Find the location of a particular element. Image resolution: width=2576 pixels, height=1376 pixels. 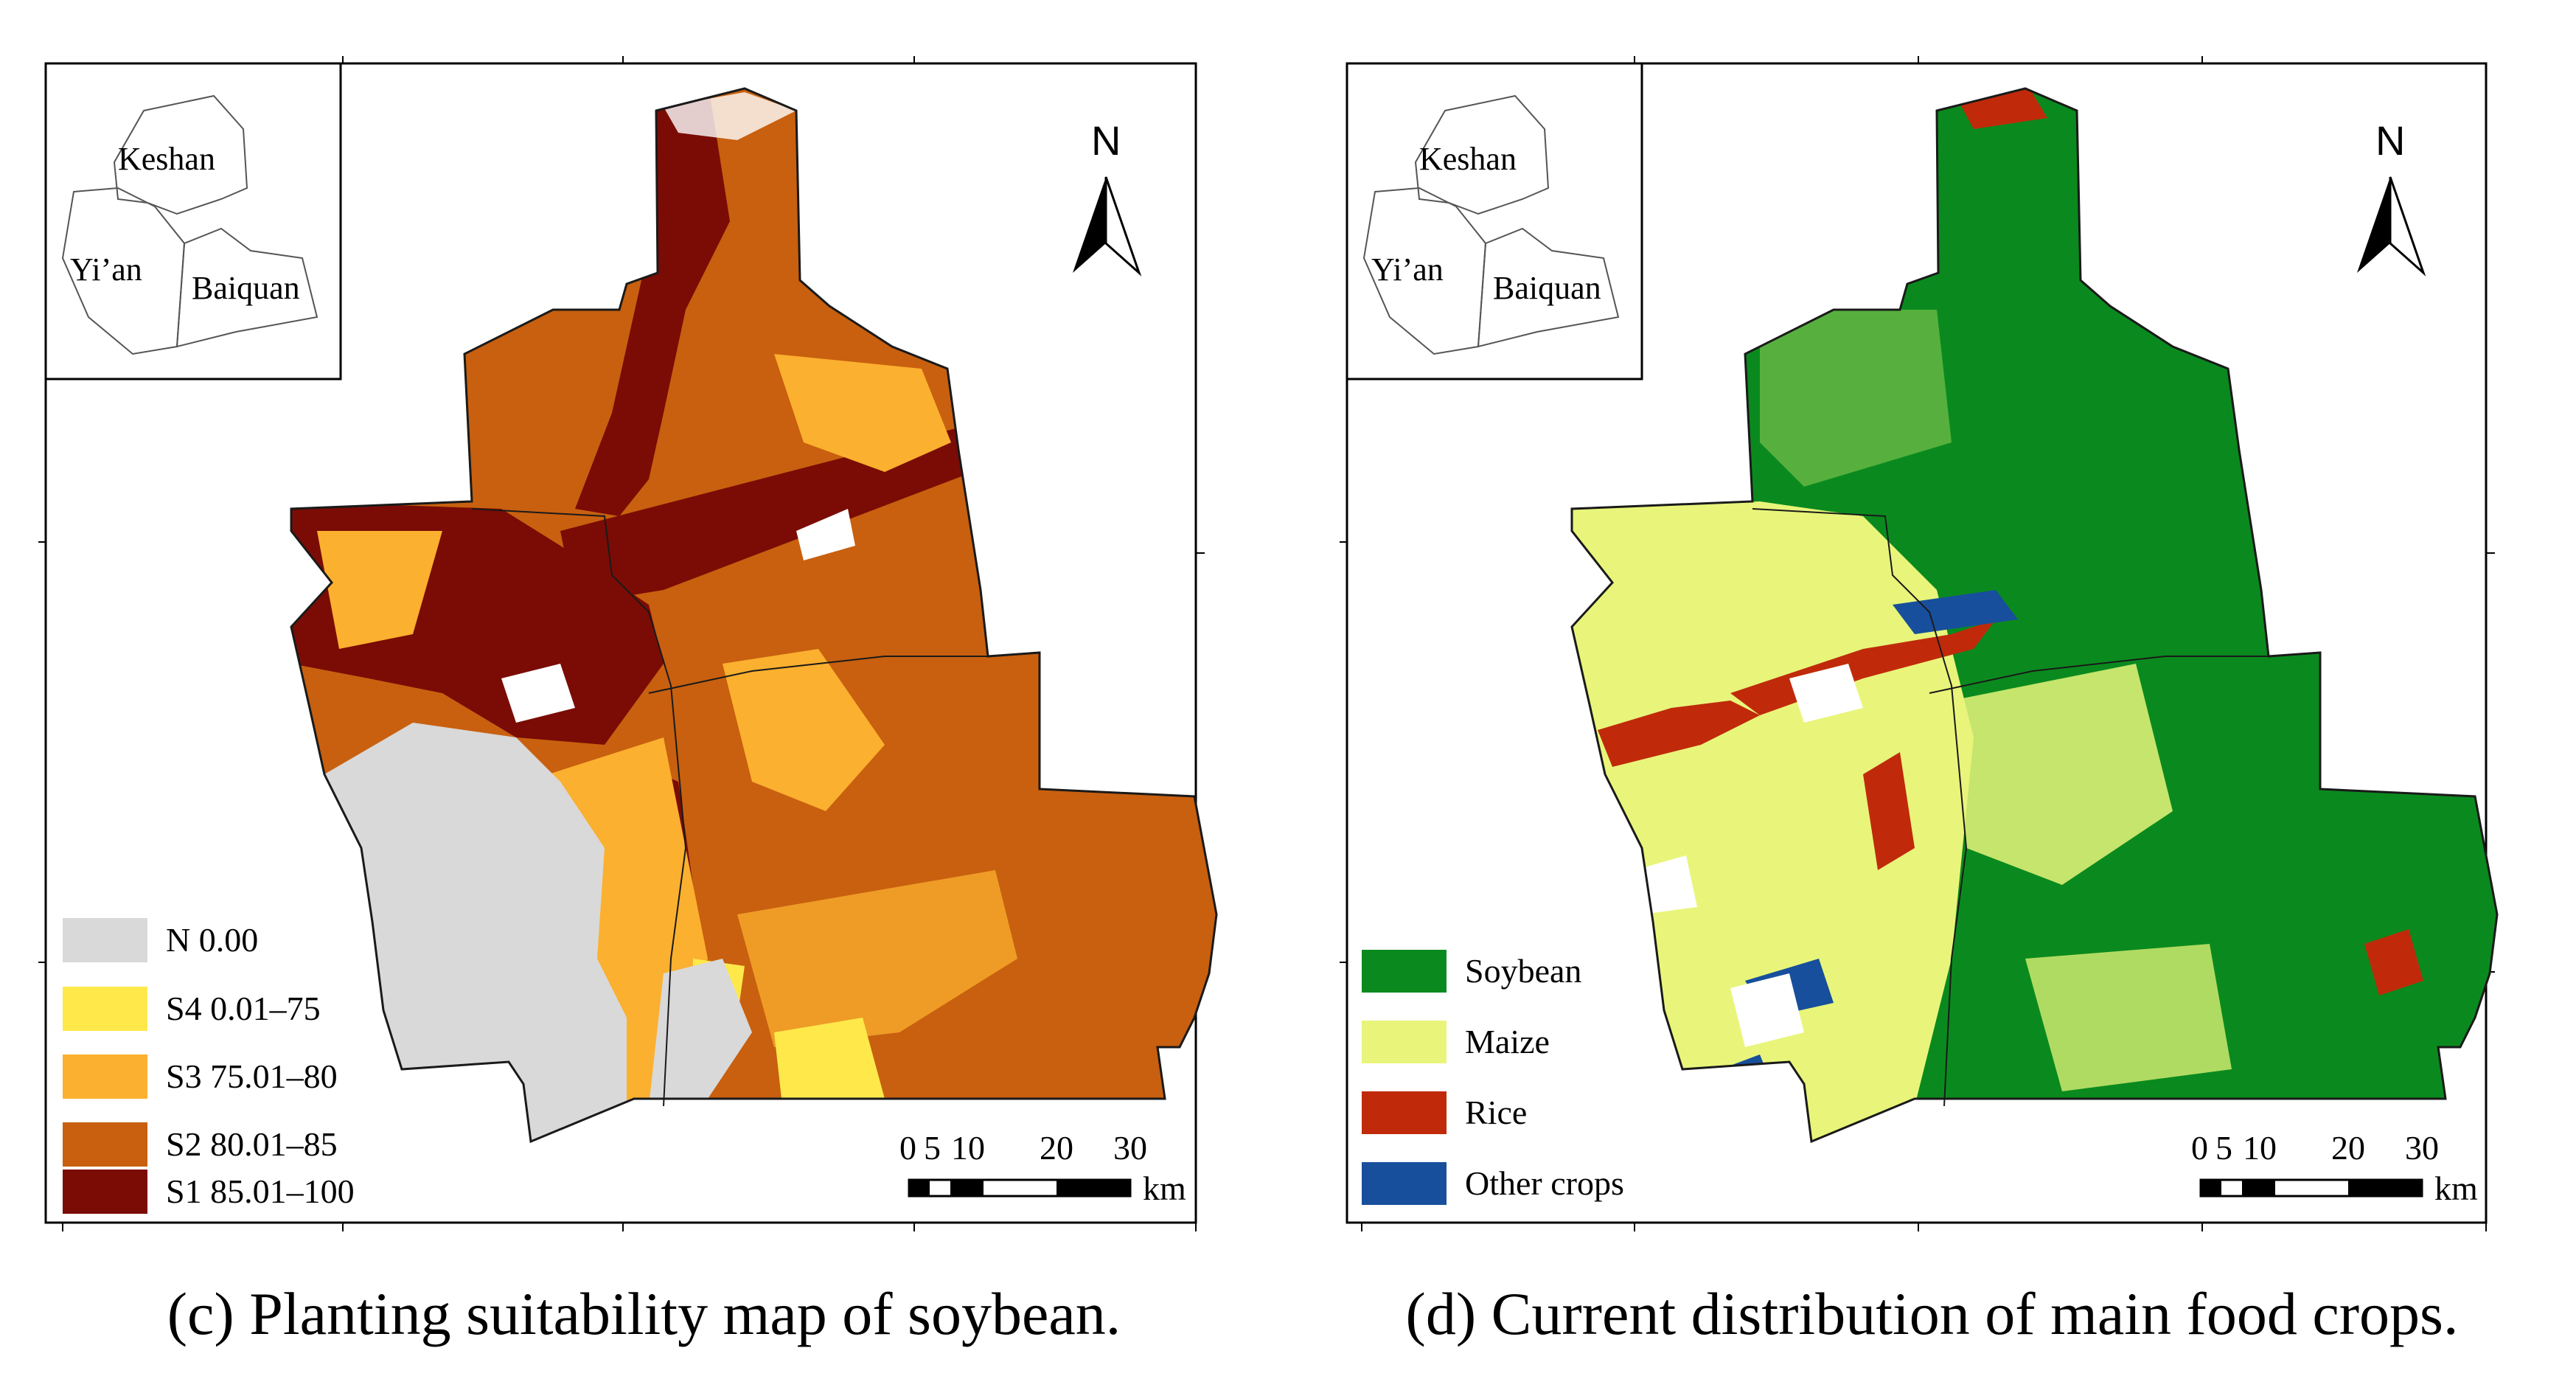

legend-label: N 0.00 is located at coordinates (213, 940).